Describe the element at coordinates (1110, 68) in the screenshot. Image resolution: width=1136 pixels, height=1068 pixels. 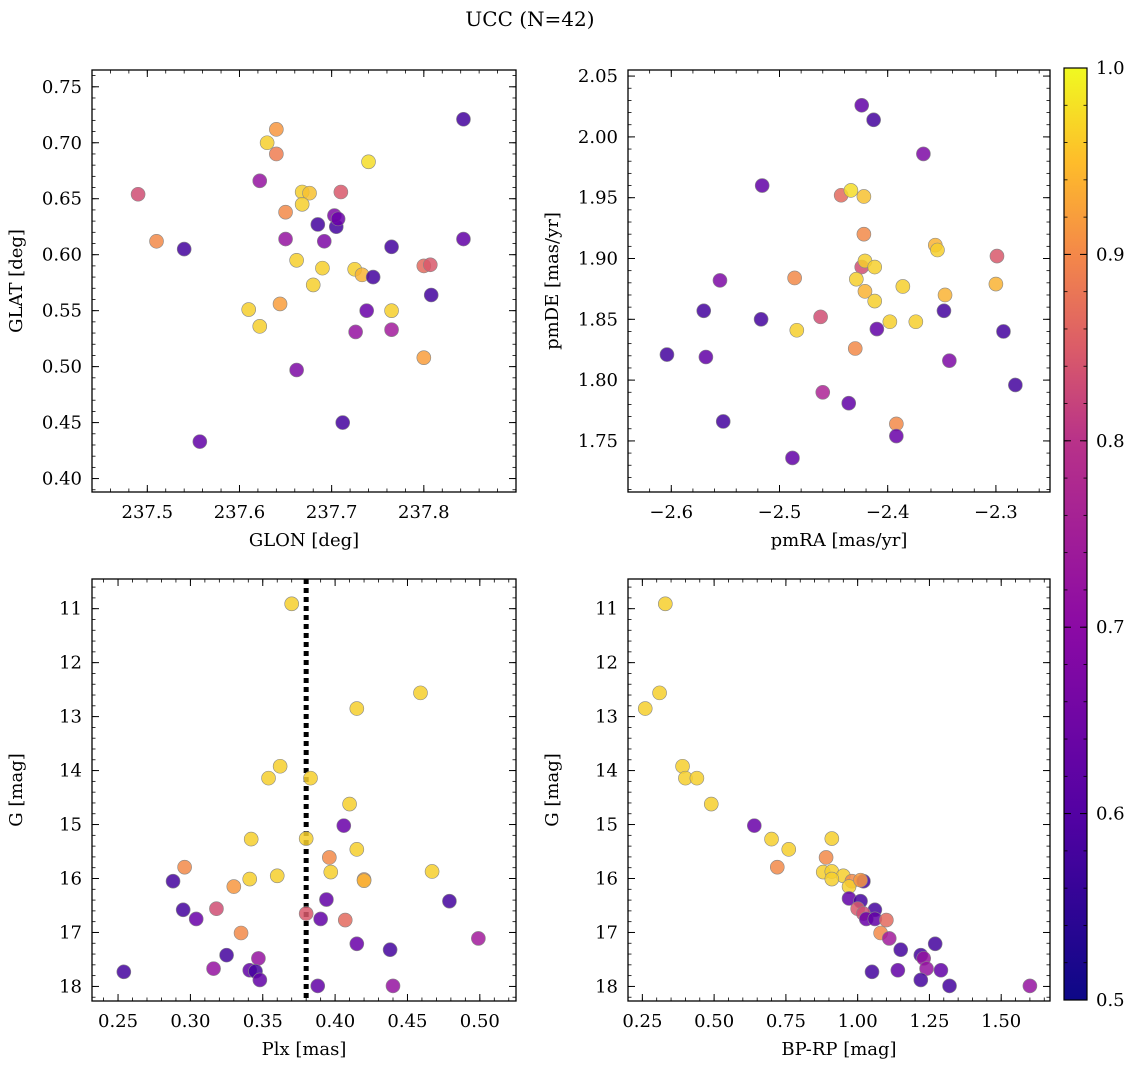
I see `colorbar-tick-label: 1.0` at that location.